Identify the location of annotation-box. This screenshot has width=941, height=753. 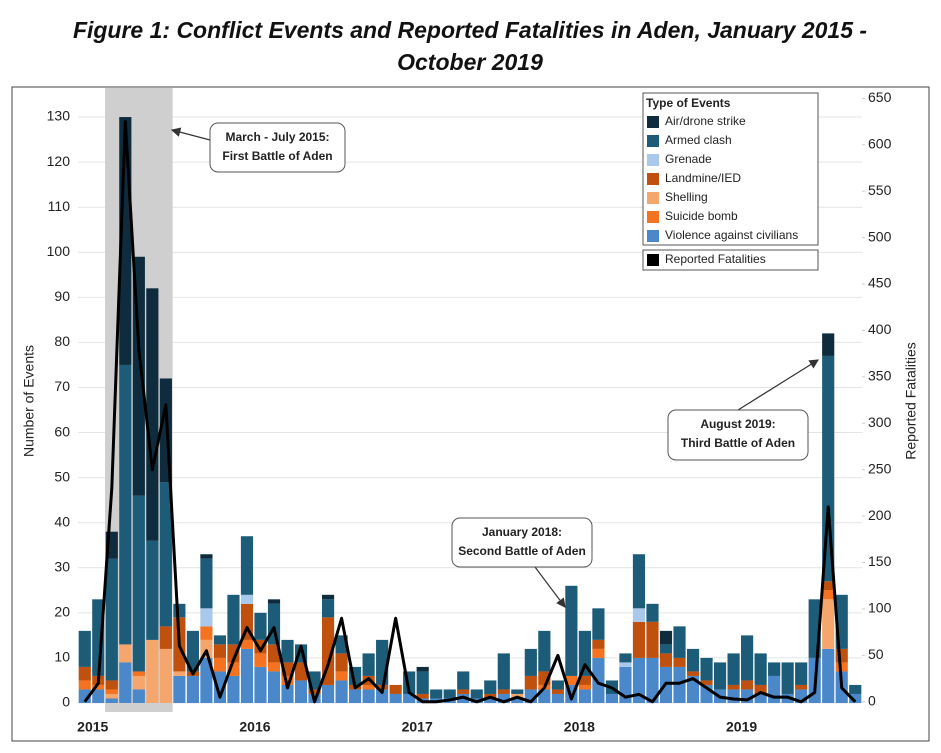
(738, 435).